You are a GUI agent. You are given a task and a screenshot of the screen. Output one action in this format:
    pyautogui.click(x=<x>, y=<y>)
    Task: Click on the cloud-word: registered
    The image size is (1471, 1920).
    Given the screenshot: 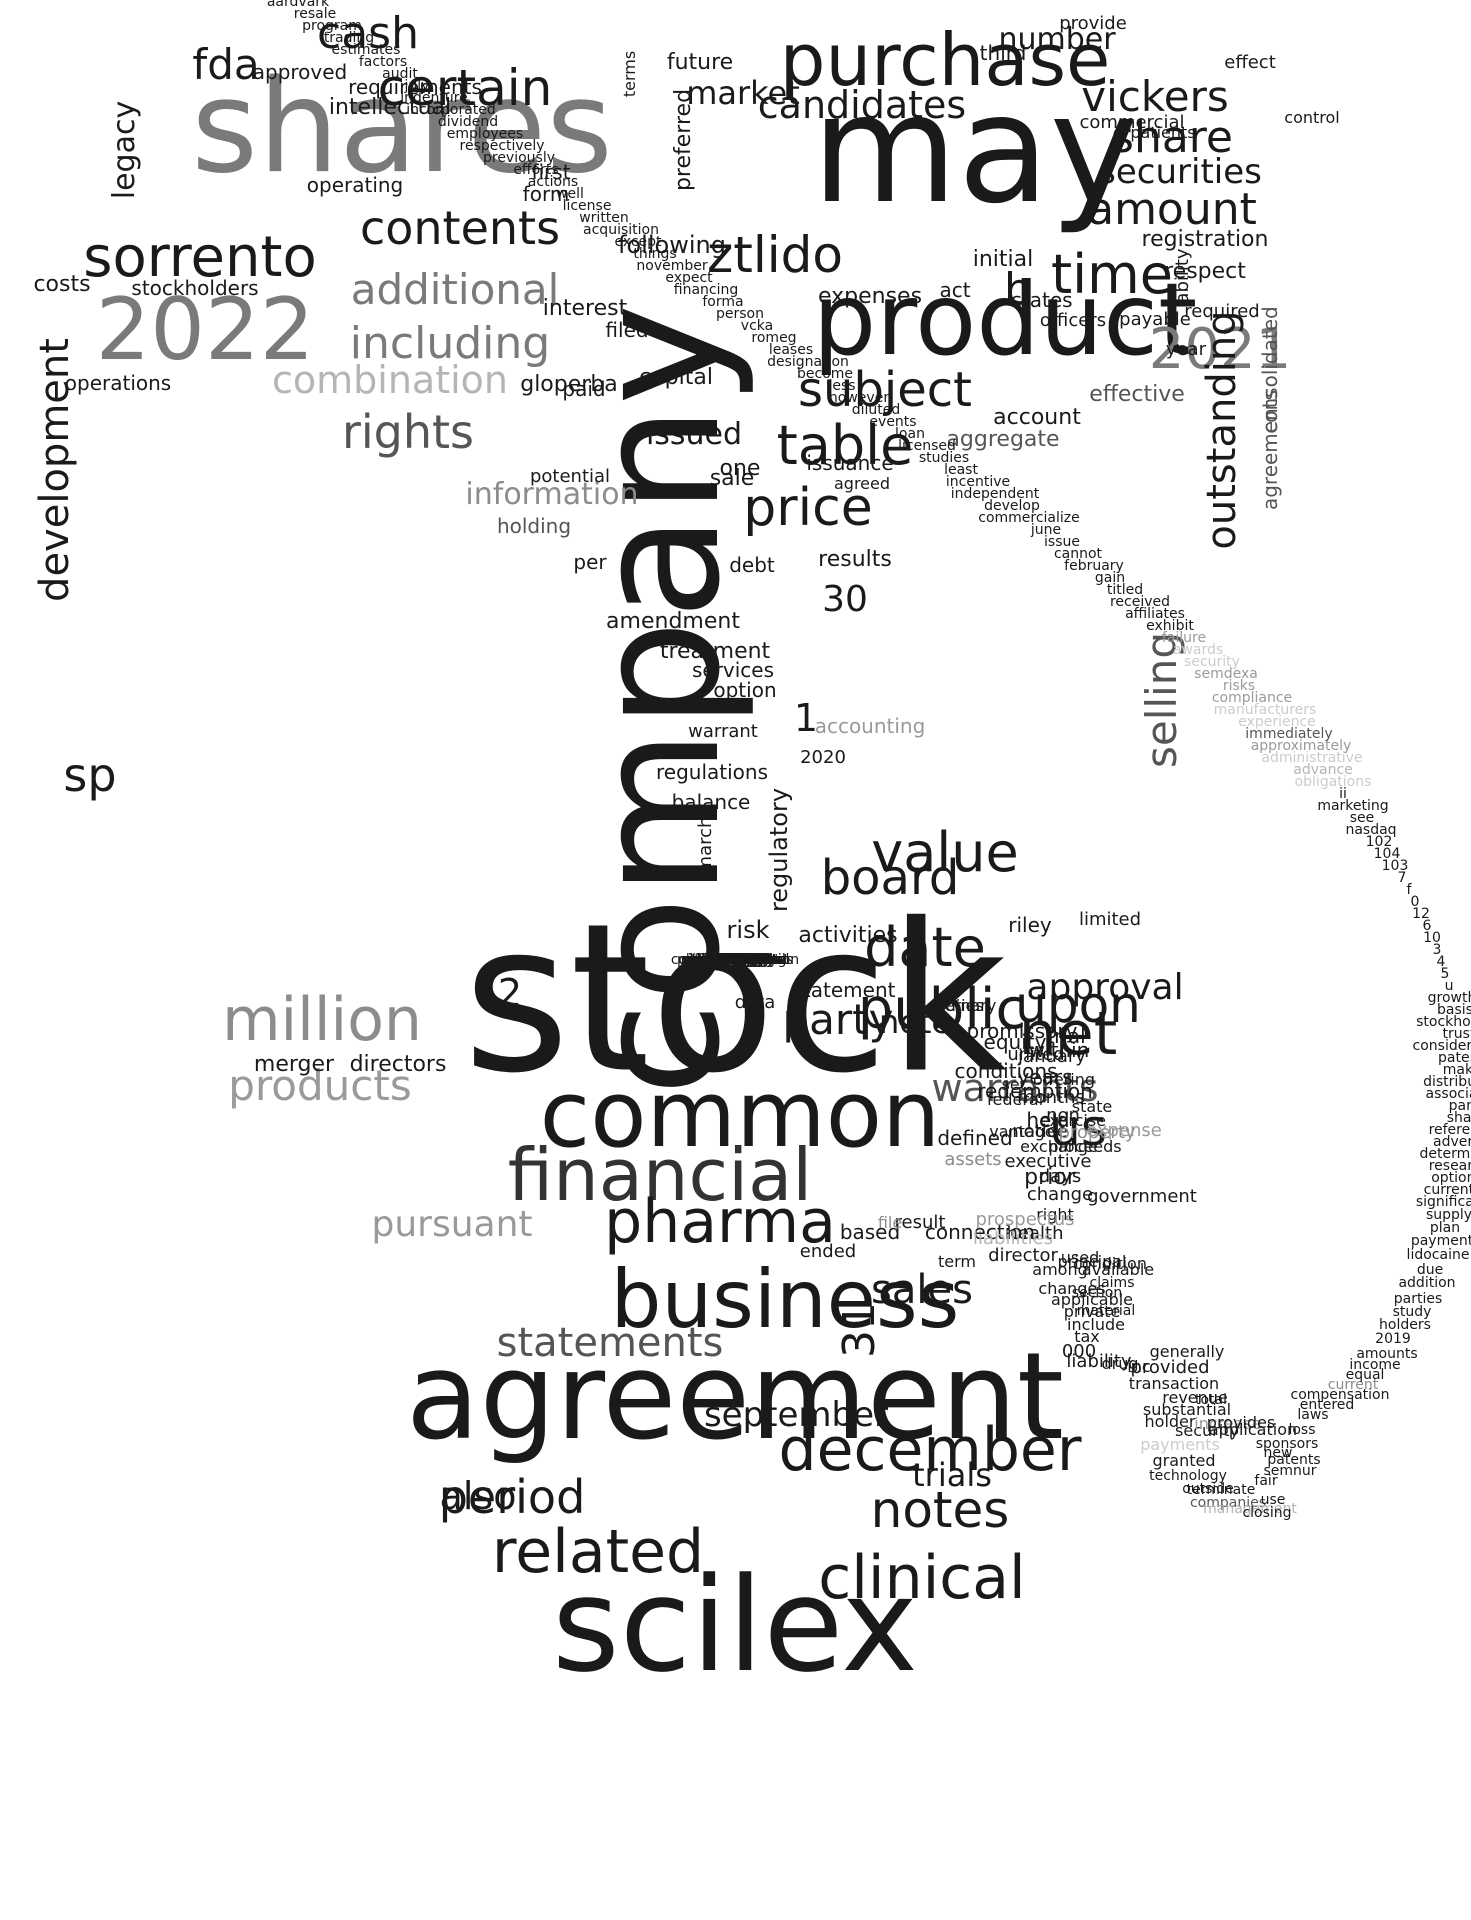 What is the action you would take?
    pyautogui.click(x=735, y=960)
    